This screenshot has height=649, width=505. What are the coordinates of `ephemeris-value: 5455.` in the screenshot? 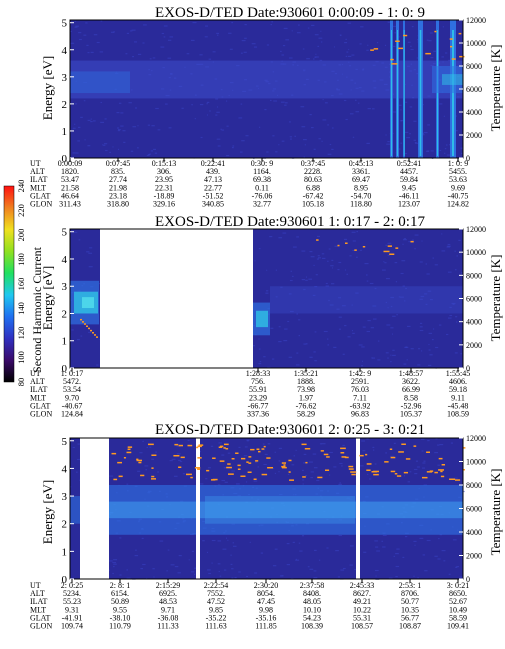 It's located at (458, 171).